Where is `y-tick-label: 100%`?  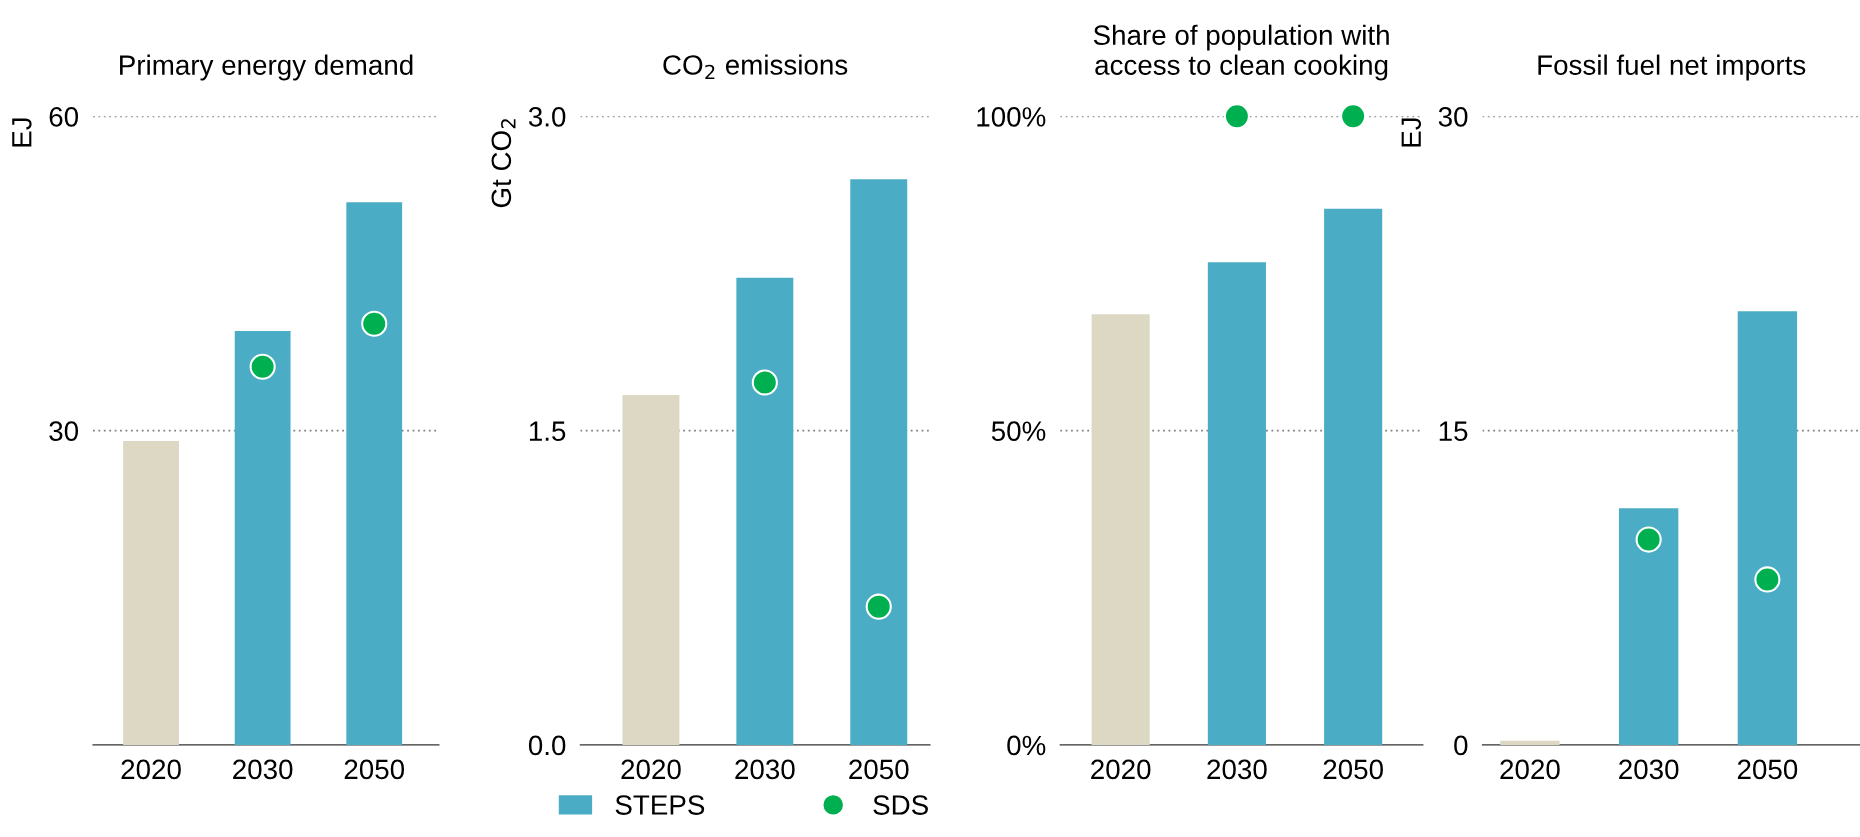
y-tick-label: 100% is located at coordinates (1011, 117).